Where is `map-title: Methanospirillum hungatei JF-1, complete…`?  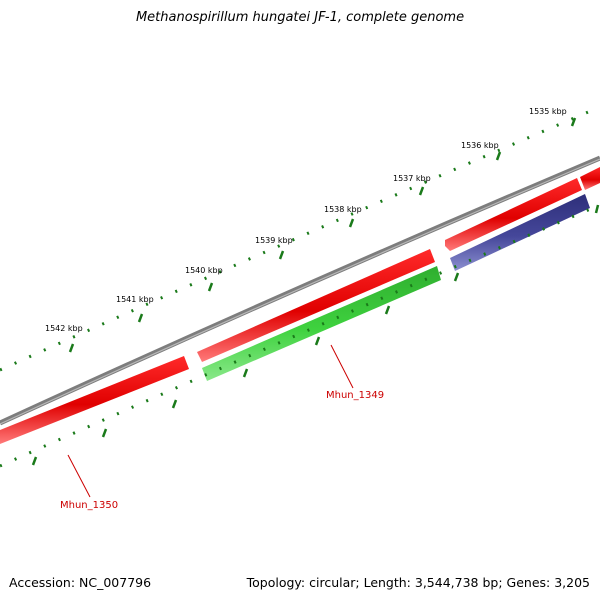
map-title: Methanospirillum hungatei JF-1, complete… is located at coordinates (300, 17).